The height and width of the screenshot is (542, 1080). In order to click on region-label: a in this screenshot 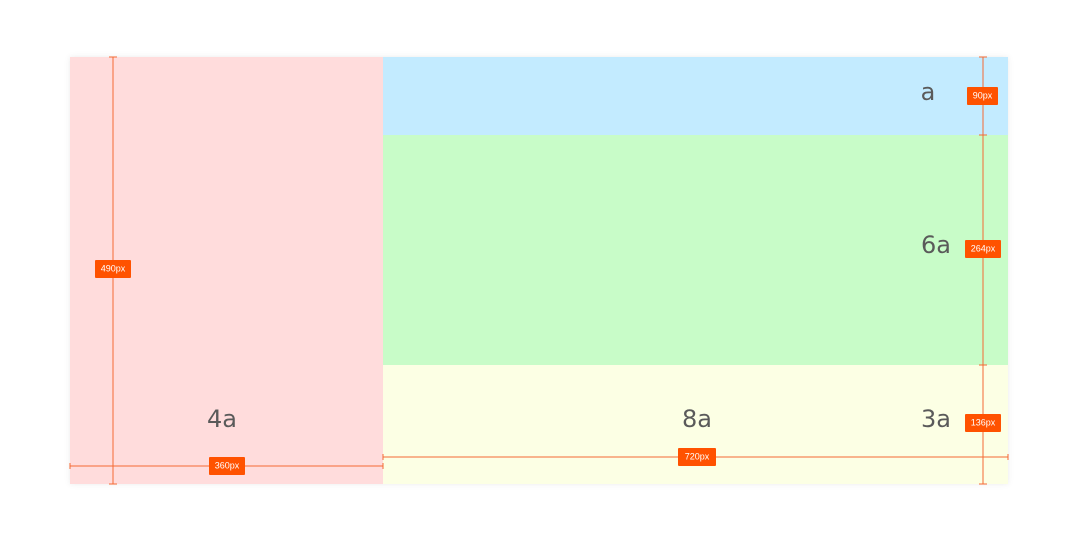, I will do `click(928, 92)`.